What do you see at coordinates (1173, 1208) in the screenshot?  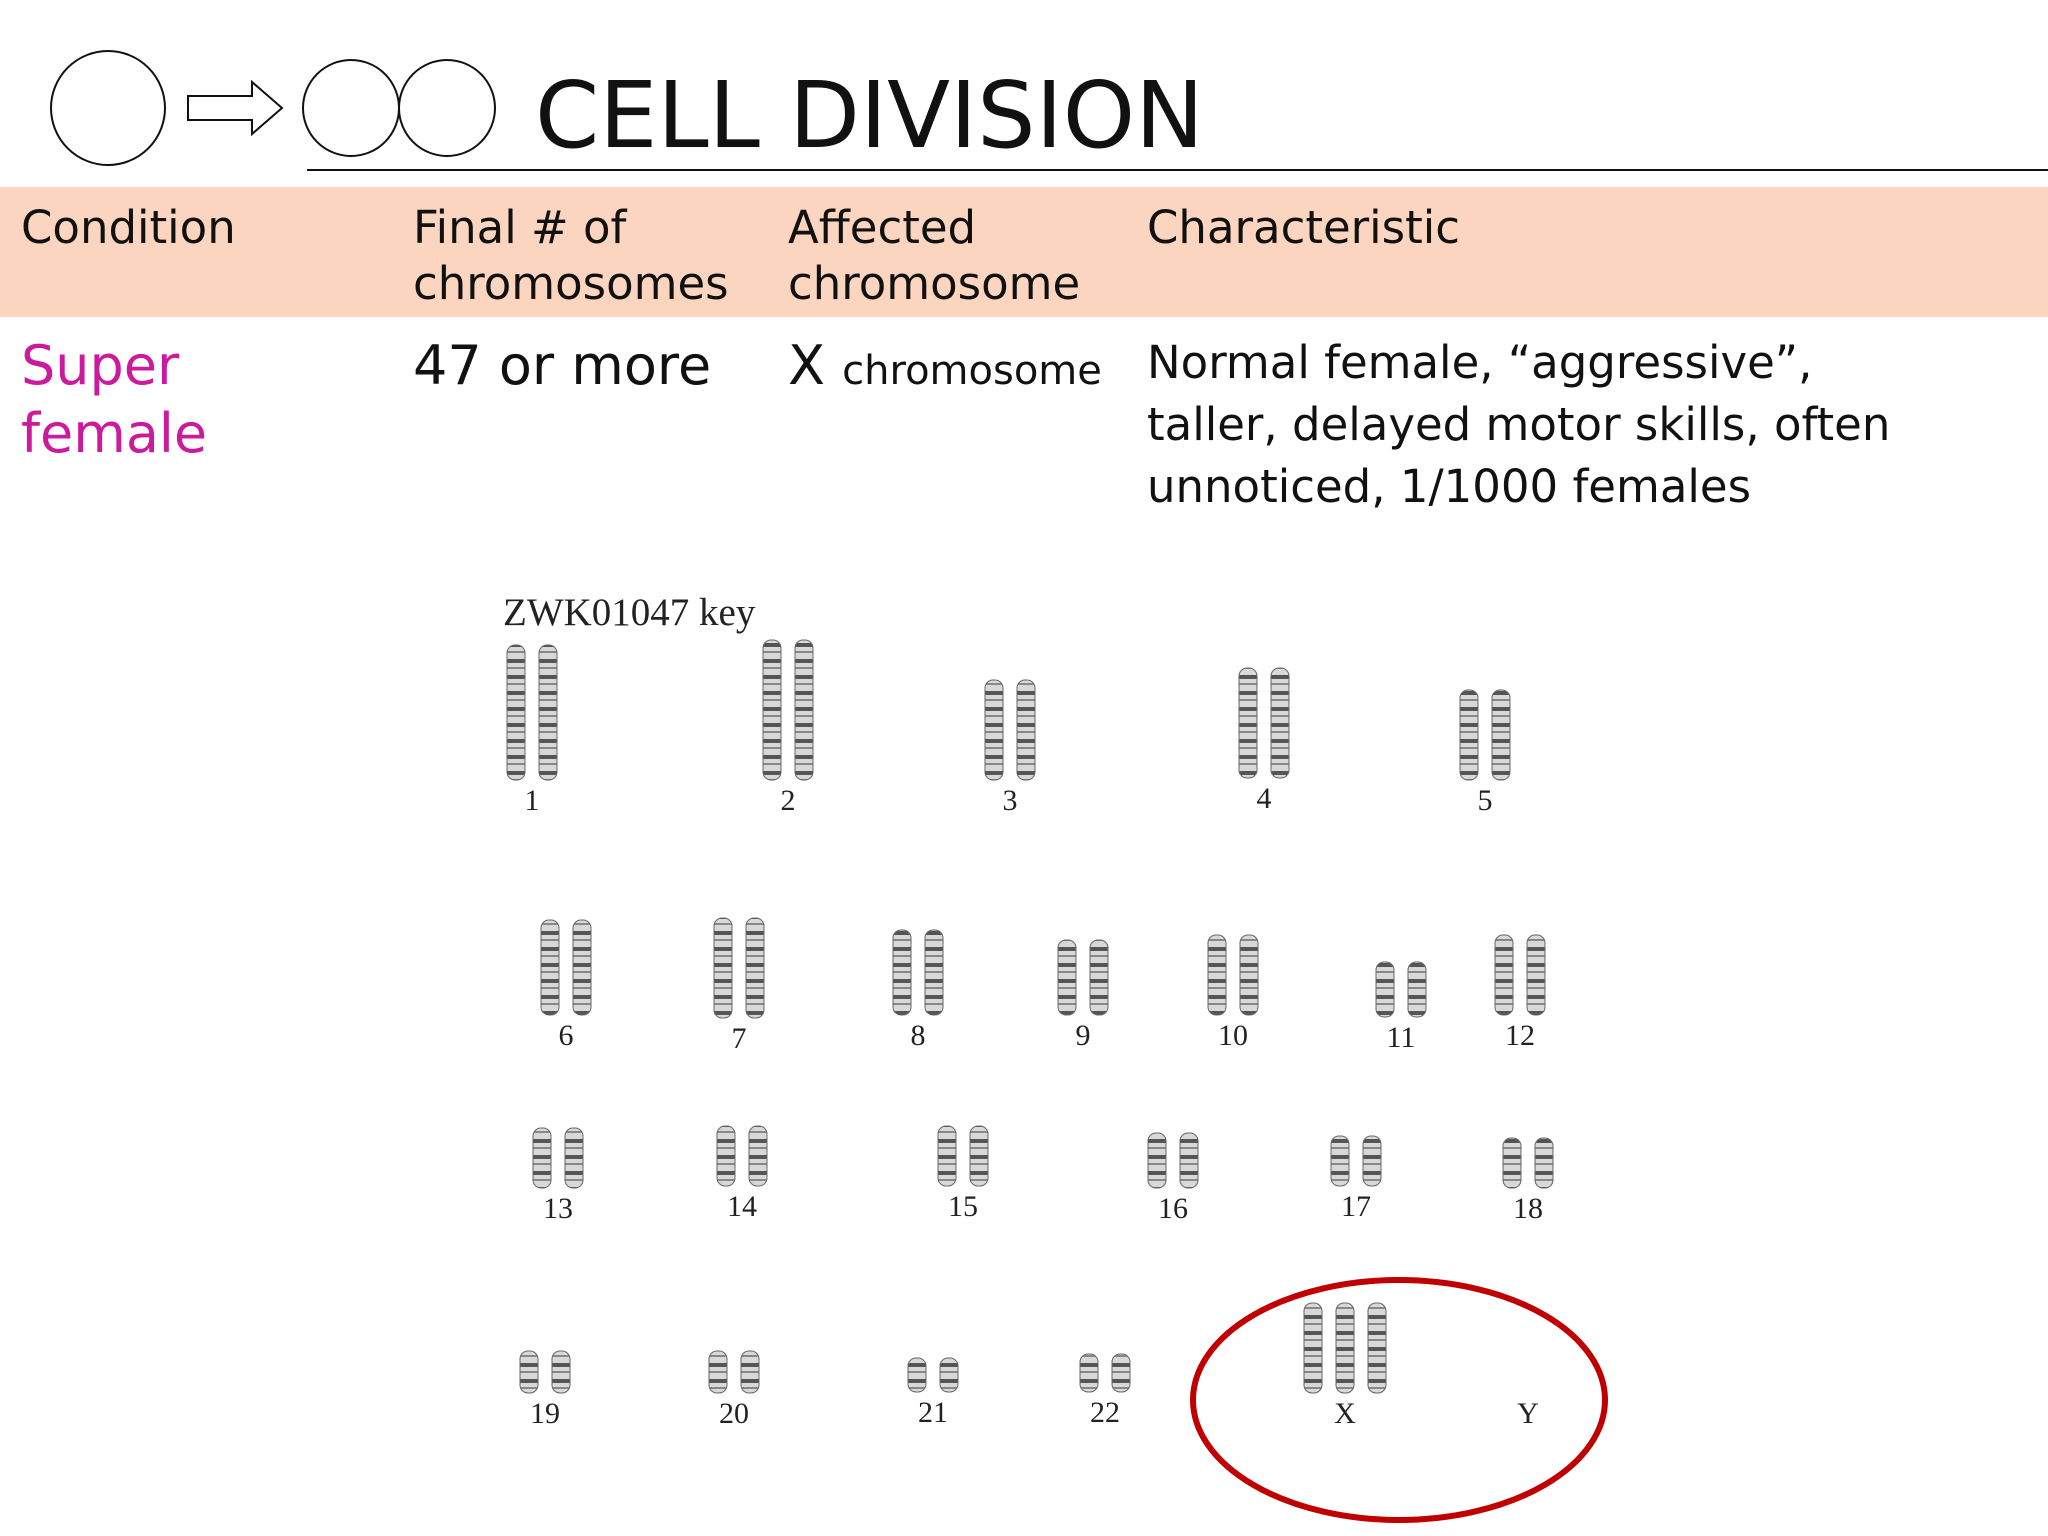 I see `chromosome-label: 16` at bounding box center [1173, 1208].